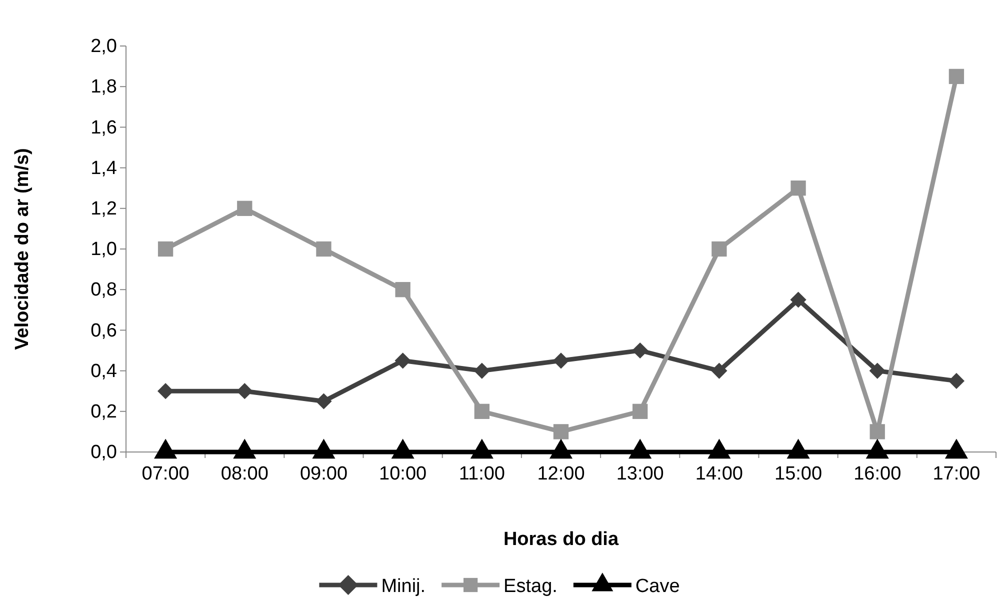 The image size is (999, 603). I want to click on x-tick-label: 11:00, so click(481, 474).